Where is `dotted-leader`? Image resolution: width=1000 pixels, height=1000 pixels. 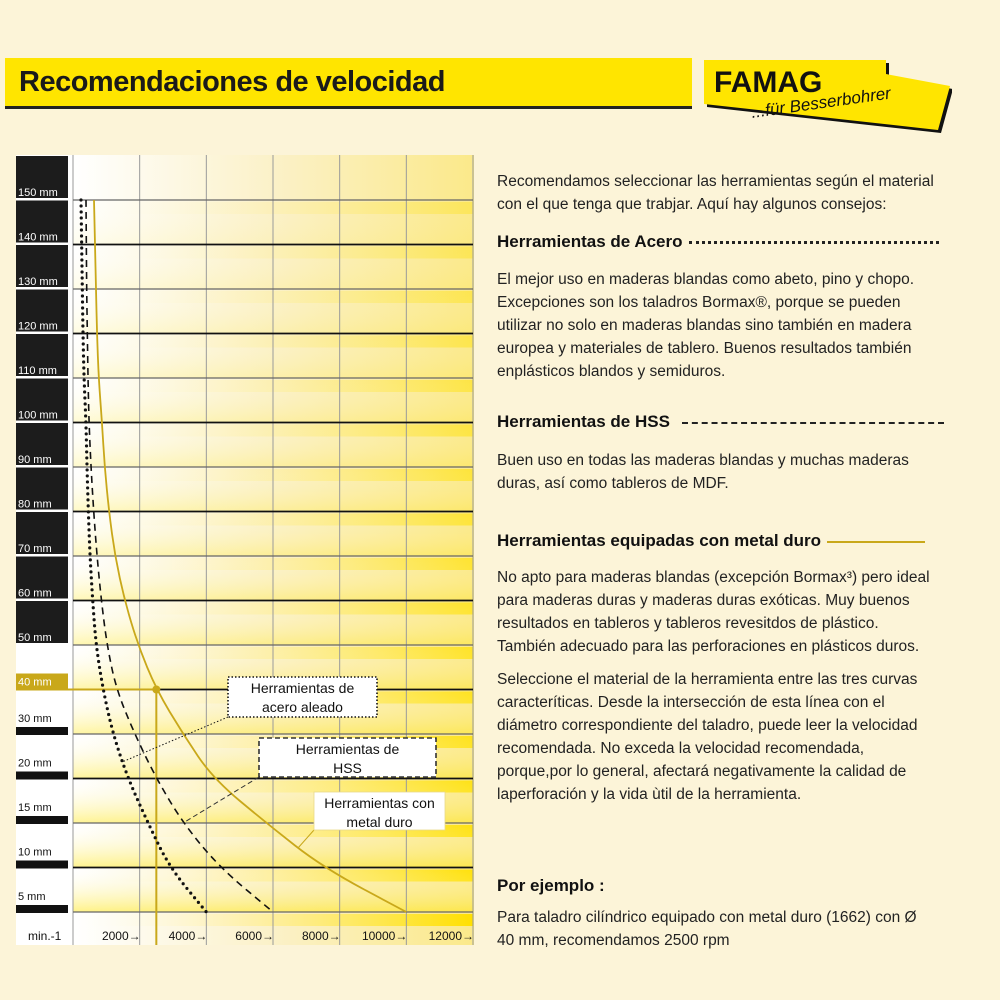
dotted-leader is located at coordinates (813, 243).